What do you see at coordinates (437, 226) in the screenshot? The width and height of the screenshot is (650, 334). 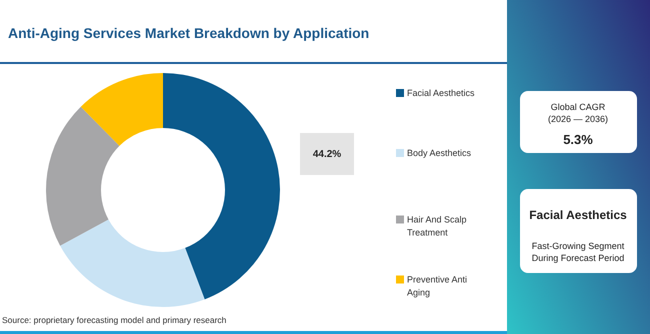 I see `legend-label: Hair And Scalp Treatment` at bounding box center [437, 226].